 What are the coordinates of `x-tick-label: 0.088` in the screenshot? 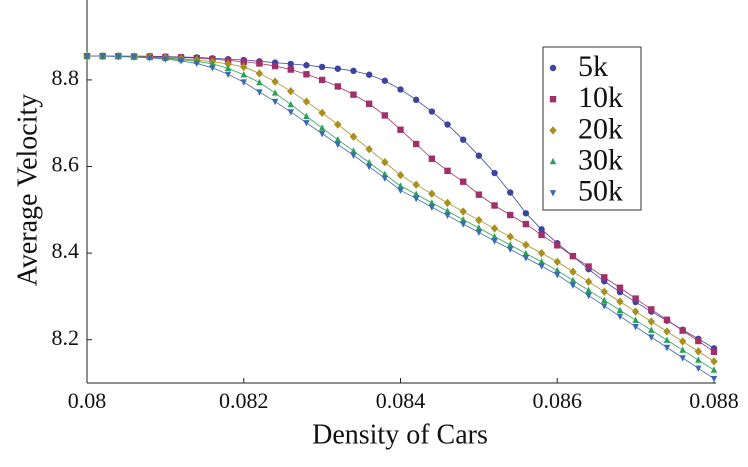 It's located at (714, 400).